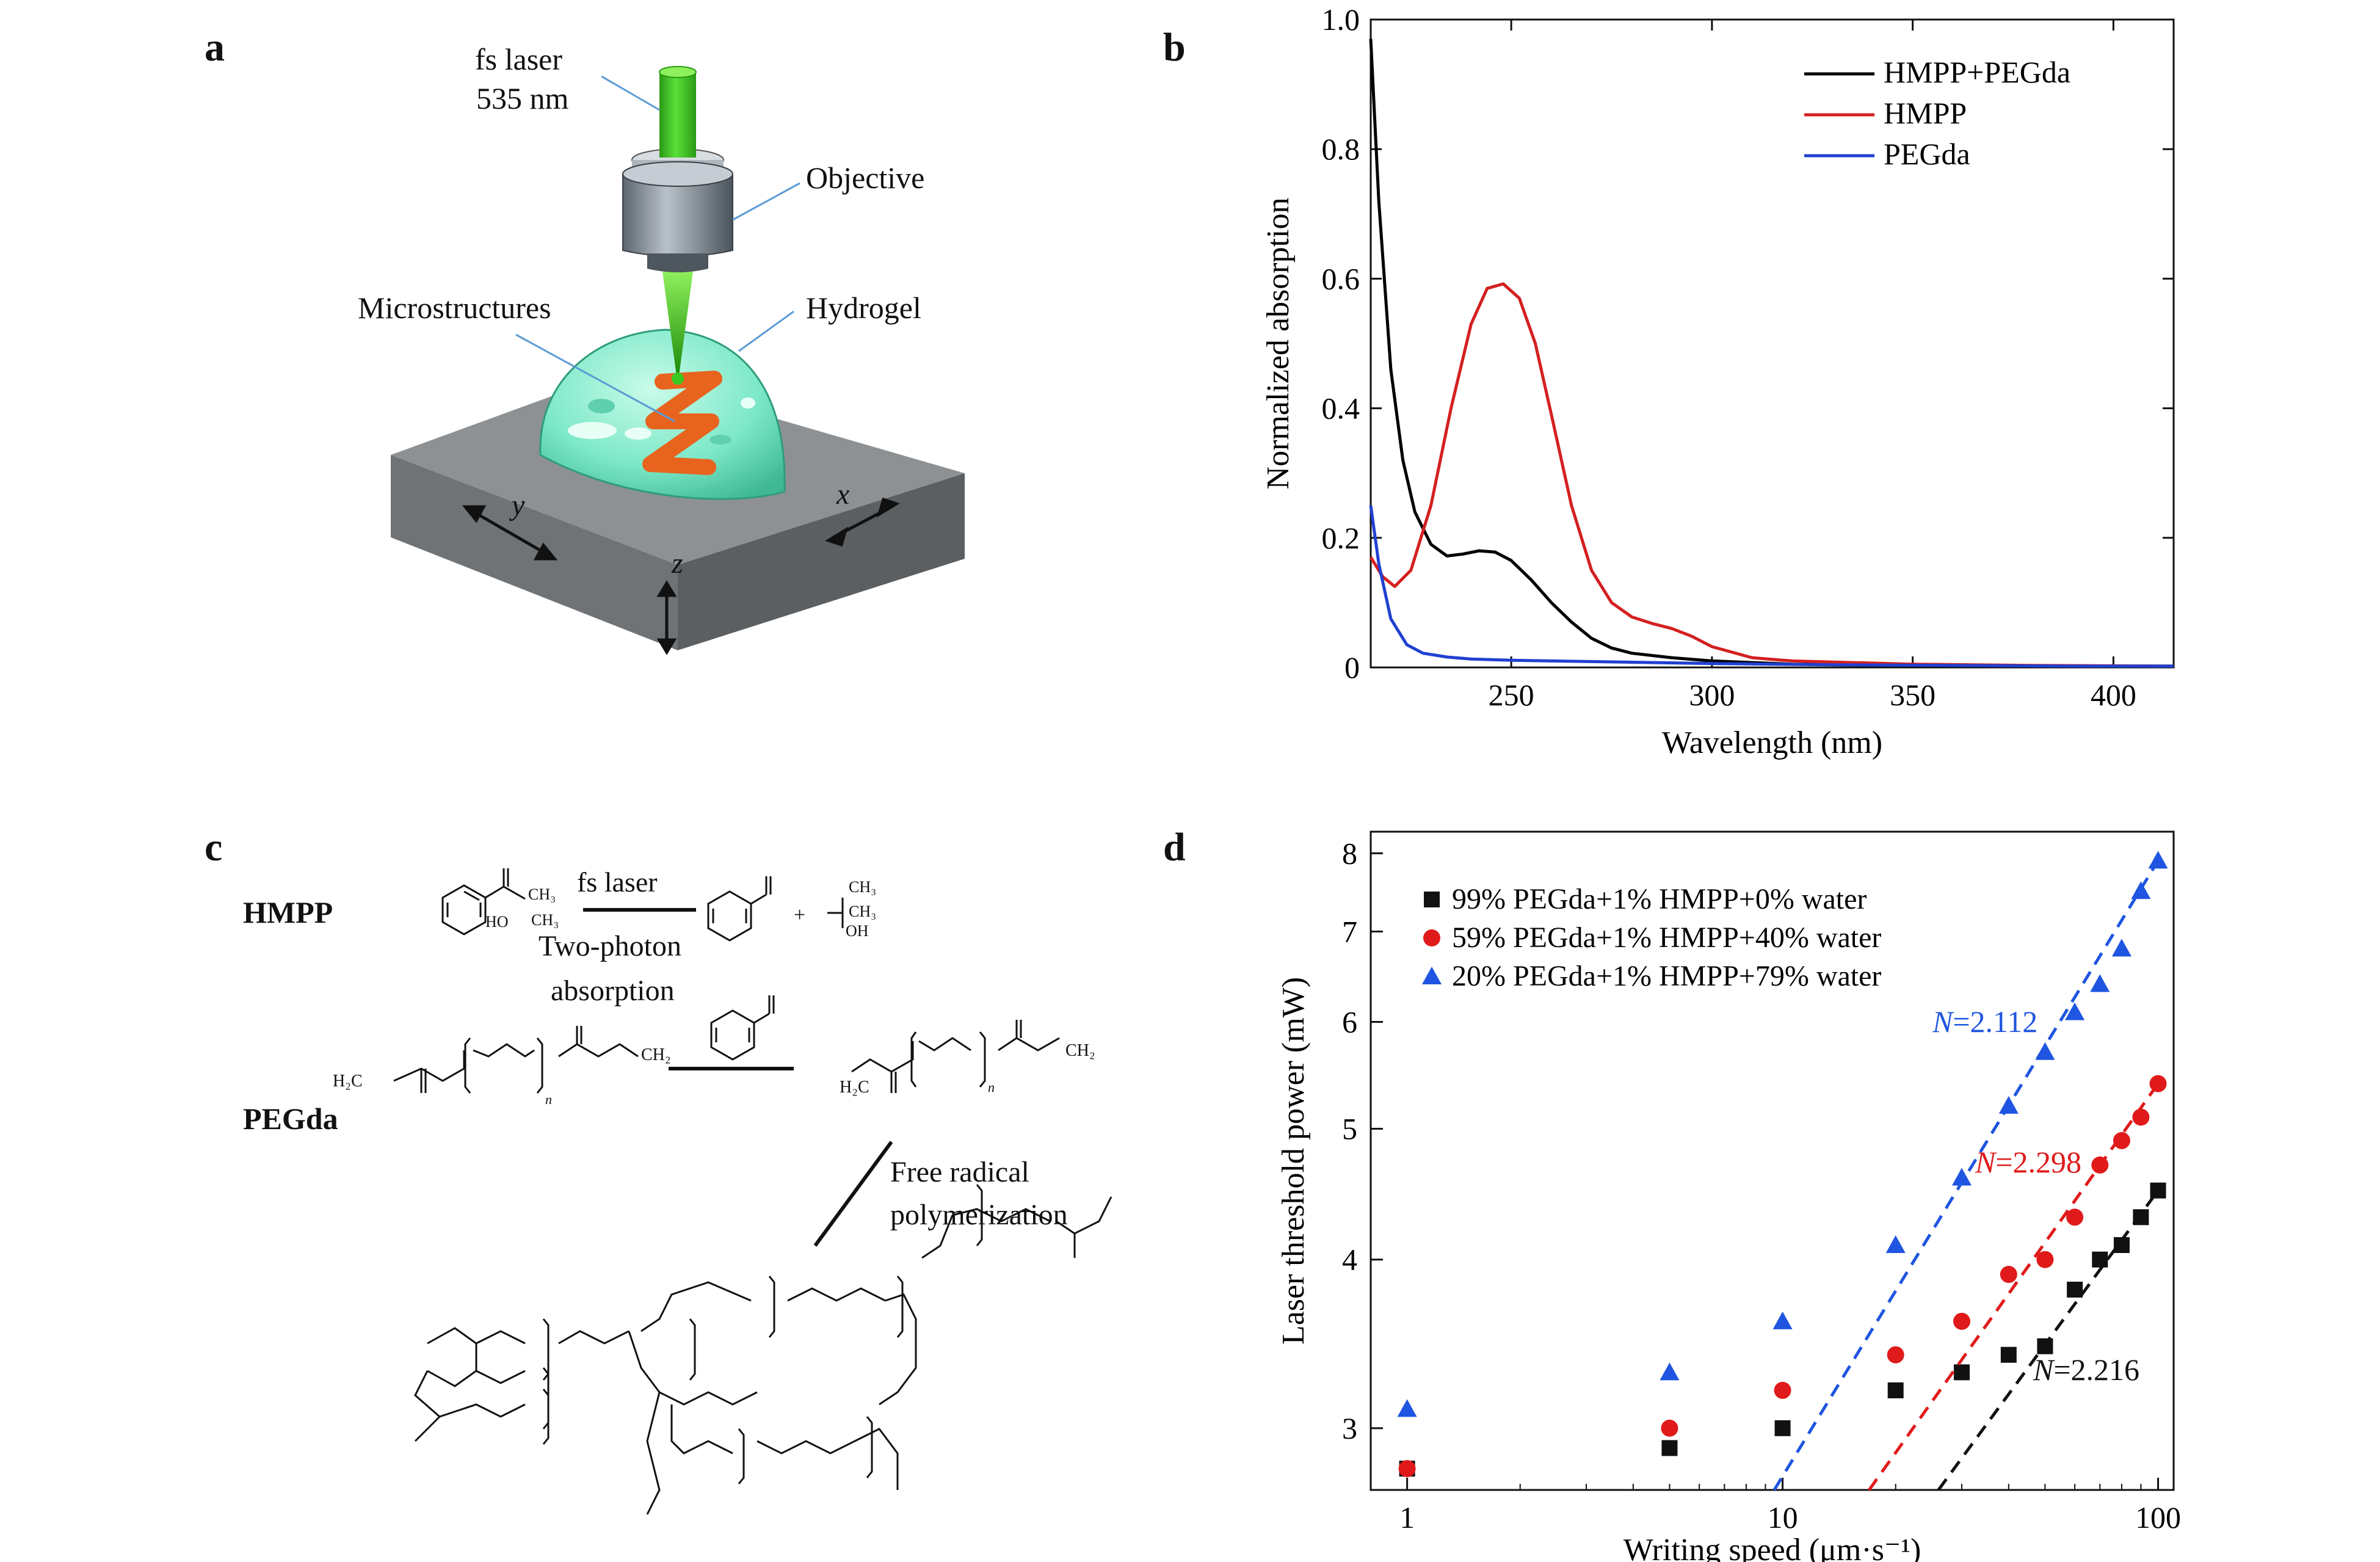 This screenshot has width=2380, height=1562. I want to click on x-tick-label: 250, so click(1511, 695).